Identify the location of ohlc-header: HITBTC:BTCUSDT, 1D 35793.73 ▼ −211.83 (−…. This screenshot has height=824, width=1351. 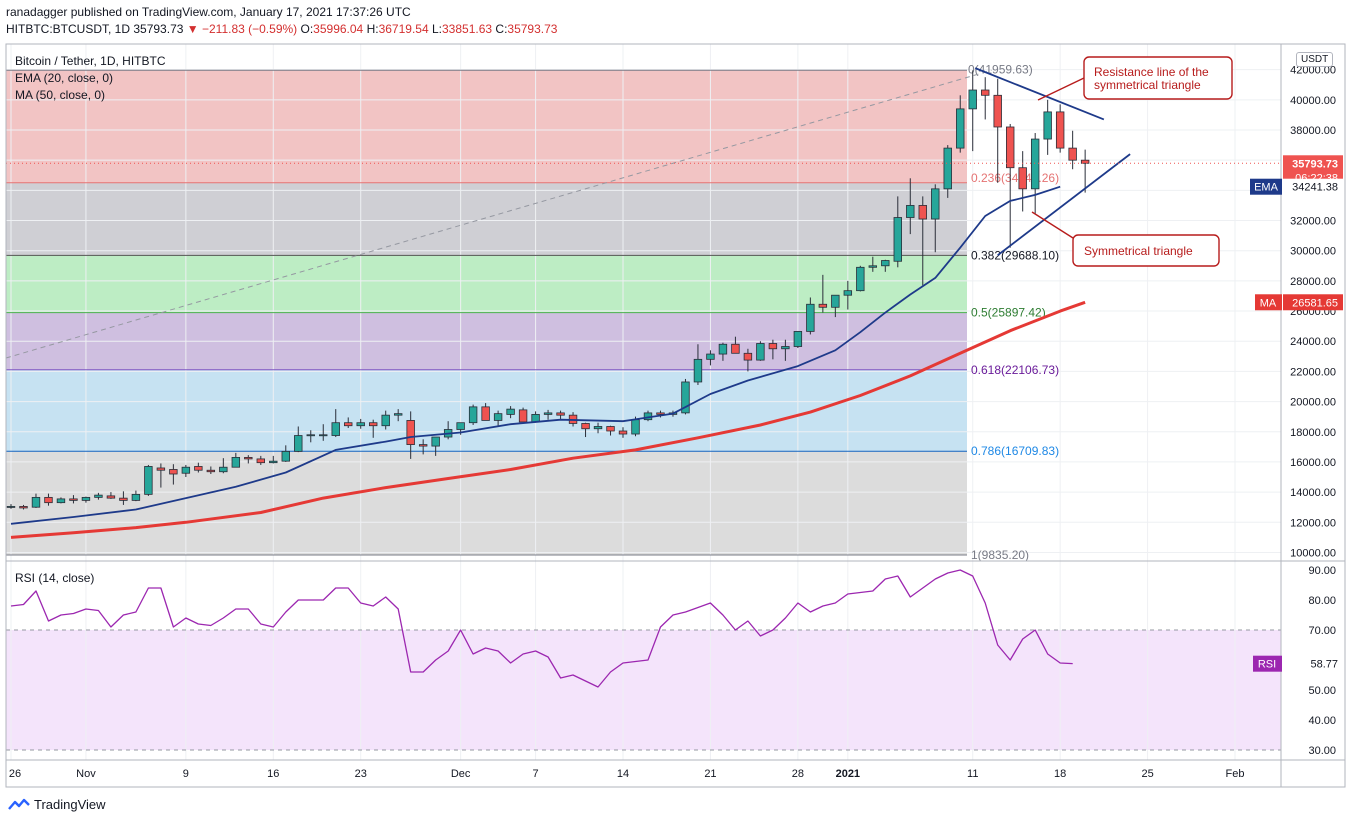
(282, 29).